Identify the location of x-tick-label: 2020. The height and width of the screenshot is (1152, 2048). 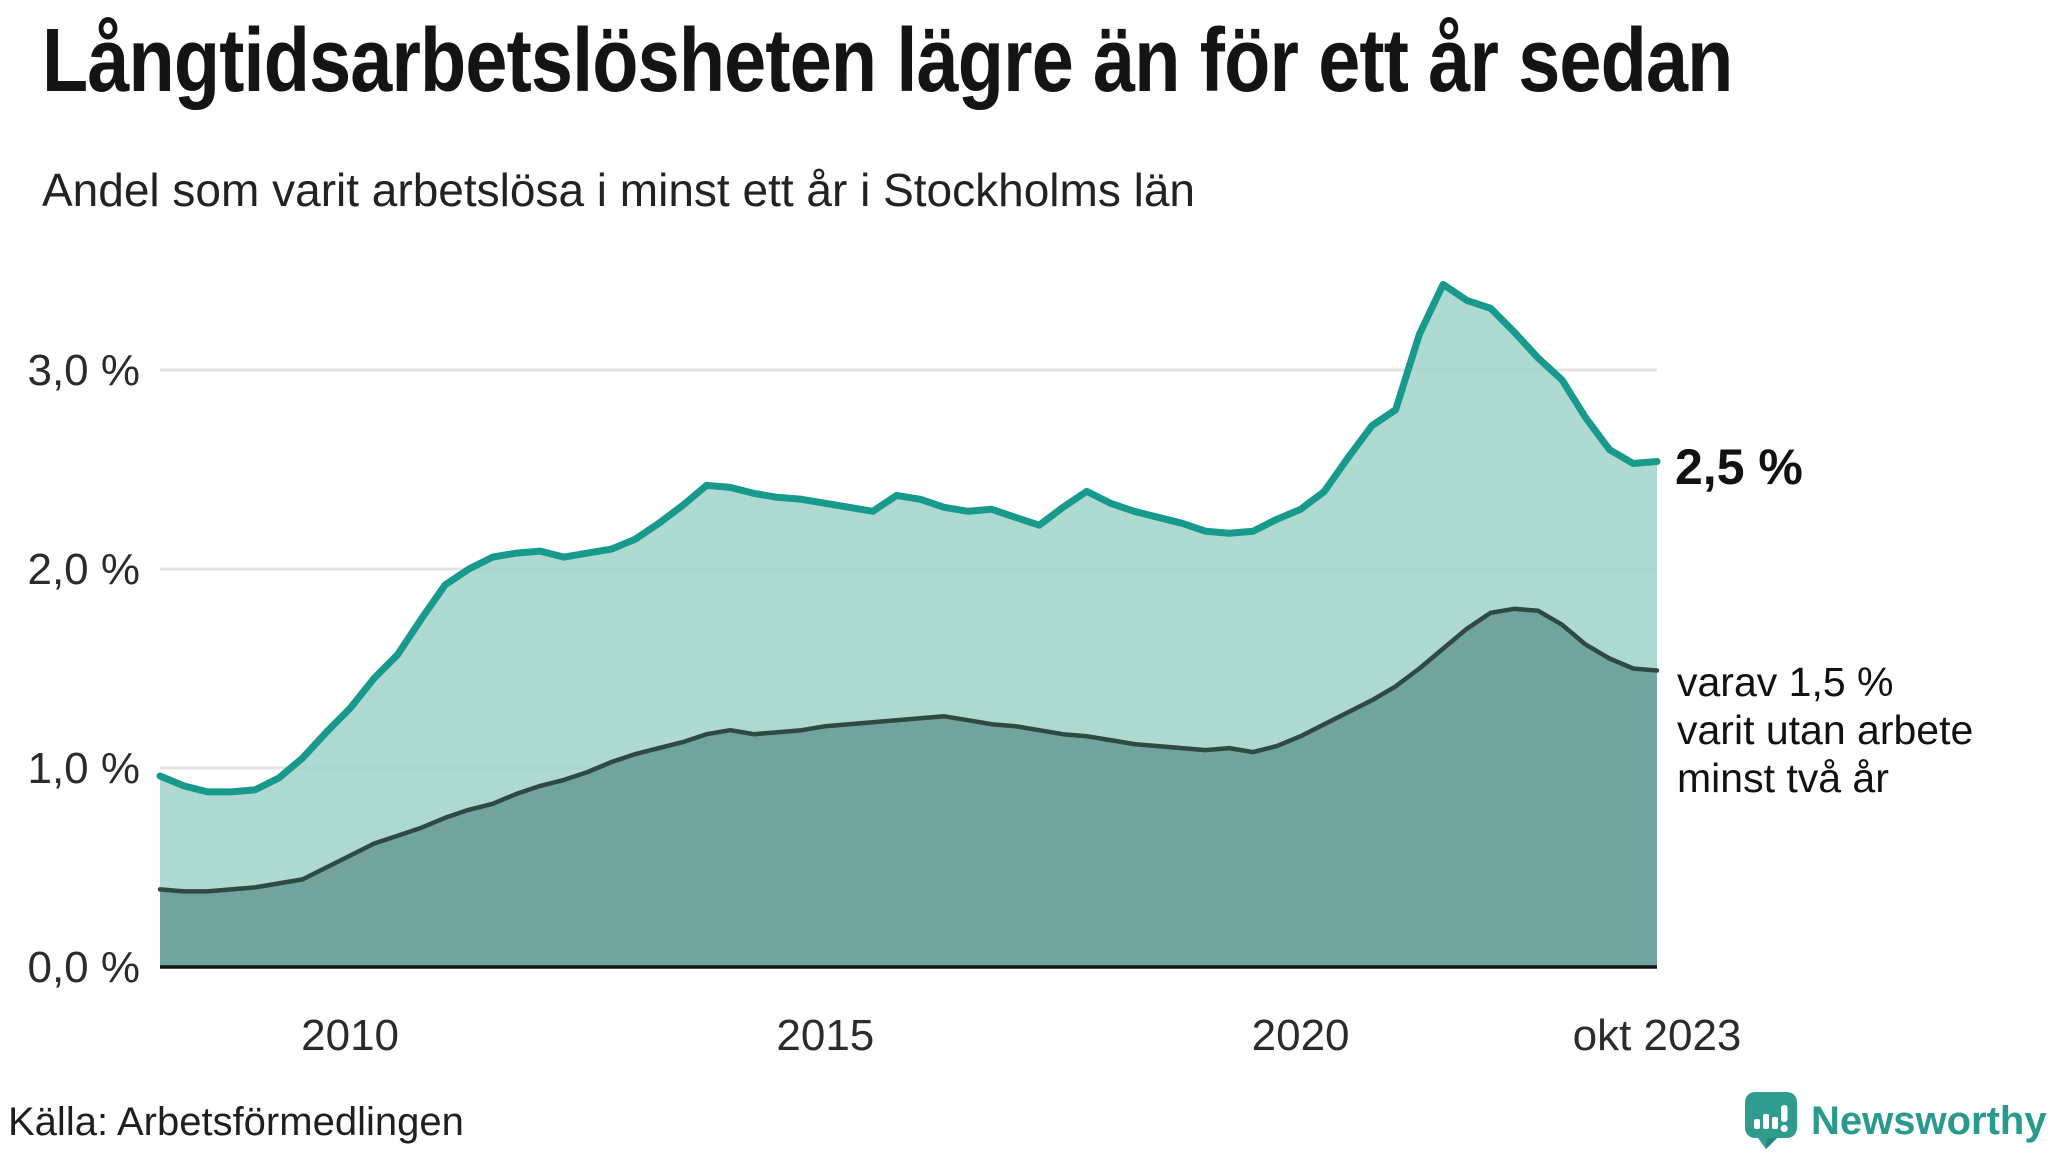
(1301, 1035).